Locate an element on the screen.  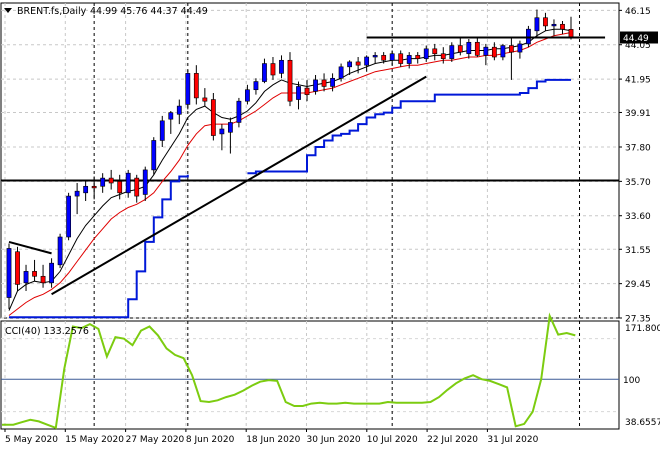
price-tick-label: 35.70 is located at coordinates (638, 183).